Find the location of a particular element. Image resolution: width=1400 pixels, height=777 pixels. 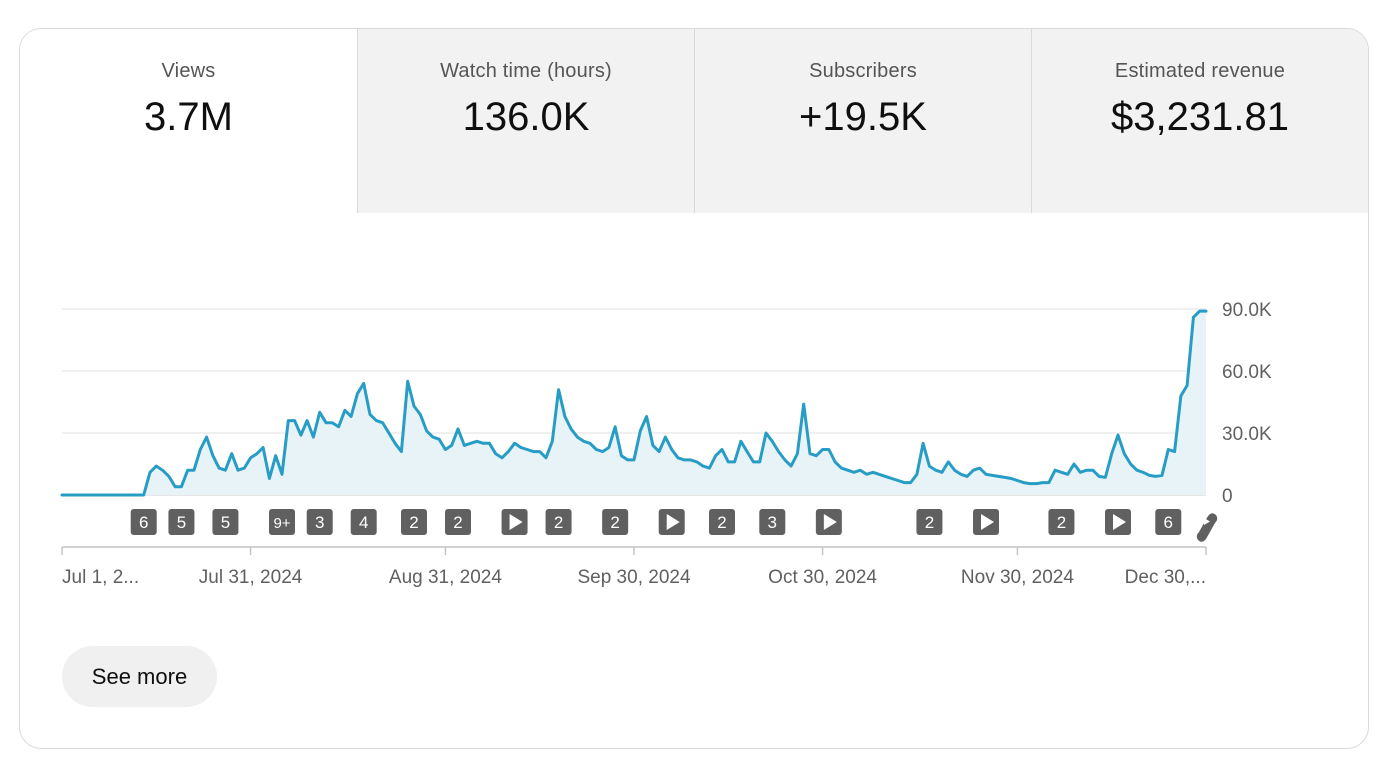

subscribers-value: +19.5K is located at coordinates (863, 117).